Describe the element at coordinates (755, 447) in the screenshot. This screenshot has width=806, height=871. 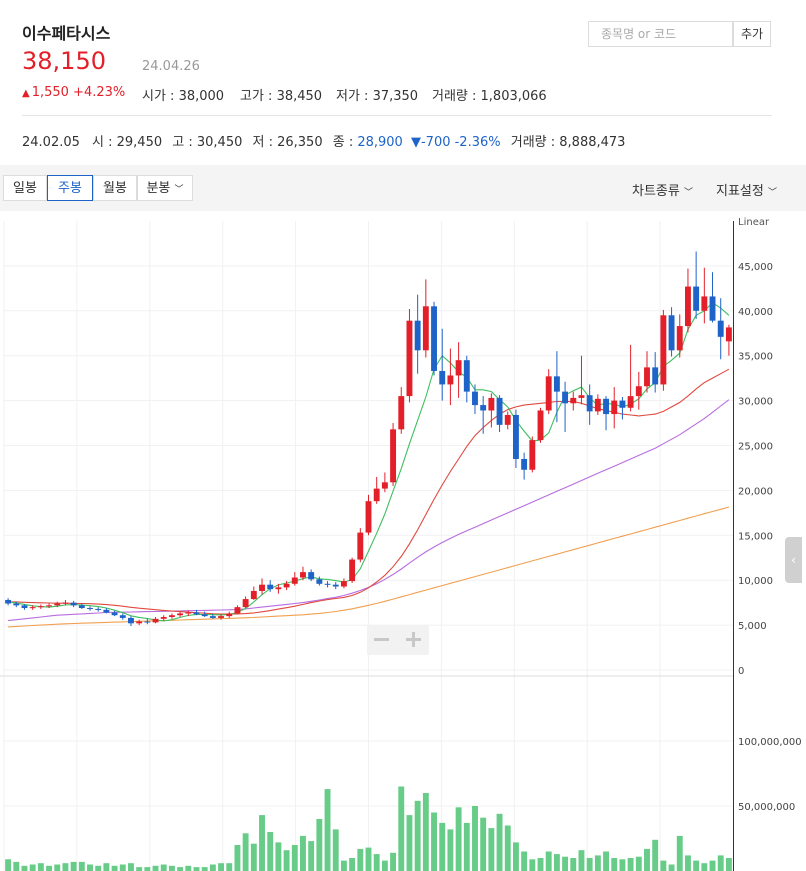
I see `price-tick-label: 25,000` at that location.